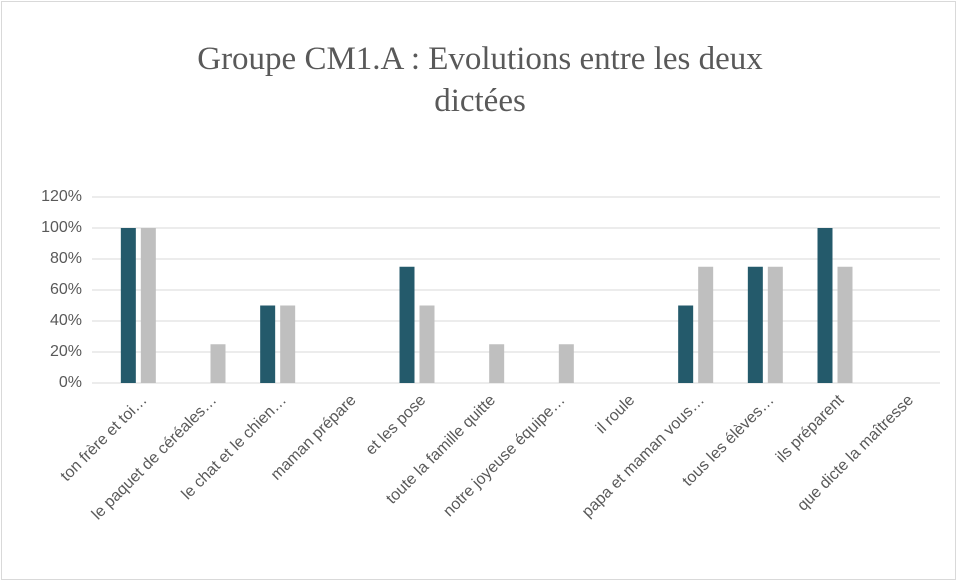  What do you see at coordinates (66, 258) in the screenshot?
I see `y-tick-label: 80%` at bounding box center [66, 258].